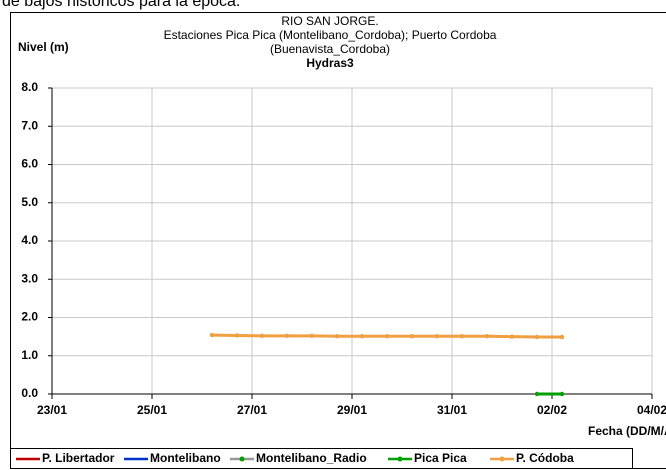 The width and height of the screenshot is (666, 470). What do you see at coordinates (29, 202) in the screenshot?
I see `y-tick-label: 5.0` at bounding box center [29, 202].